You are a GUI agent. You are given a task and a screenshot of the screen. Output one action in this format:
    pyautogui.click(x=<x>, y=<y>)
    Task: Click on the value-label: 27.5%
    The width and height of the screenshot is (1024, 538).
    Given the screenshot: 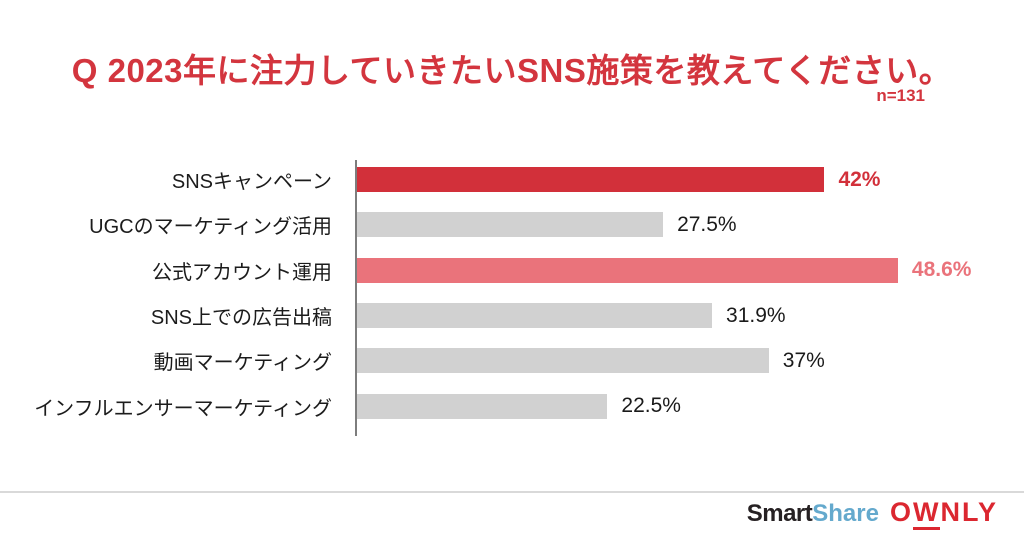 What is the action you would take?
    pyautogui.click(x=707, y=224)
    